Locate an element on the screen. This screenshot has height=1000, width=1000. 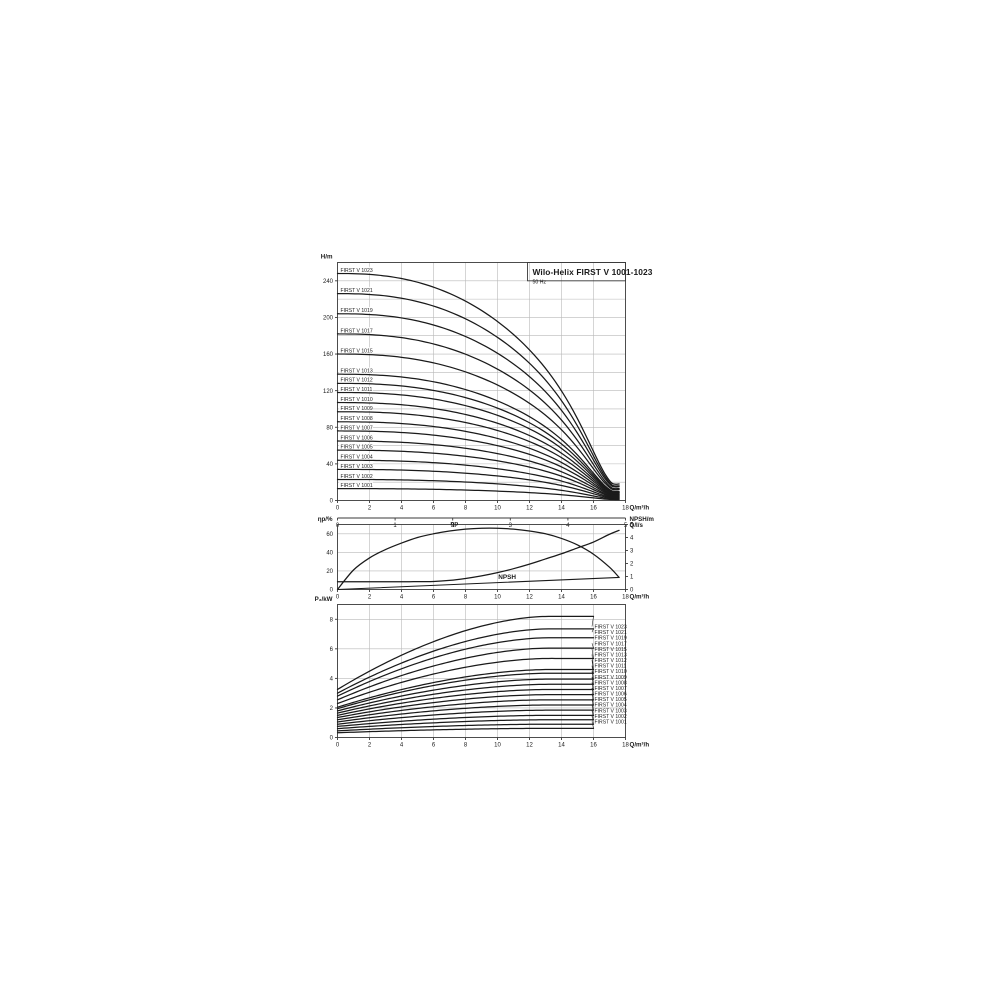
power-curve-label: FIRST V 1012 is located at coordinates (611, 661).